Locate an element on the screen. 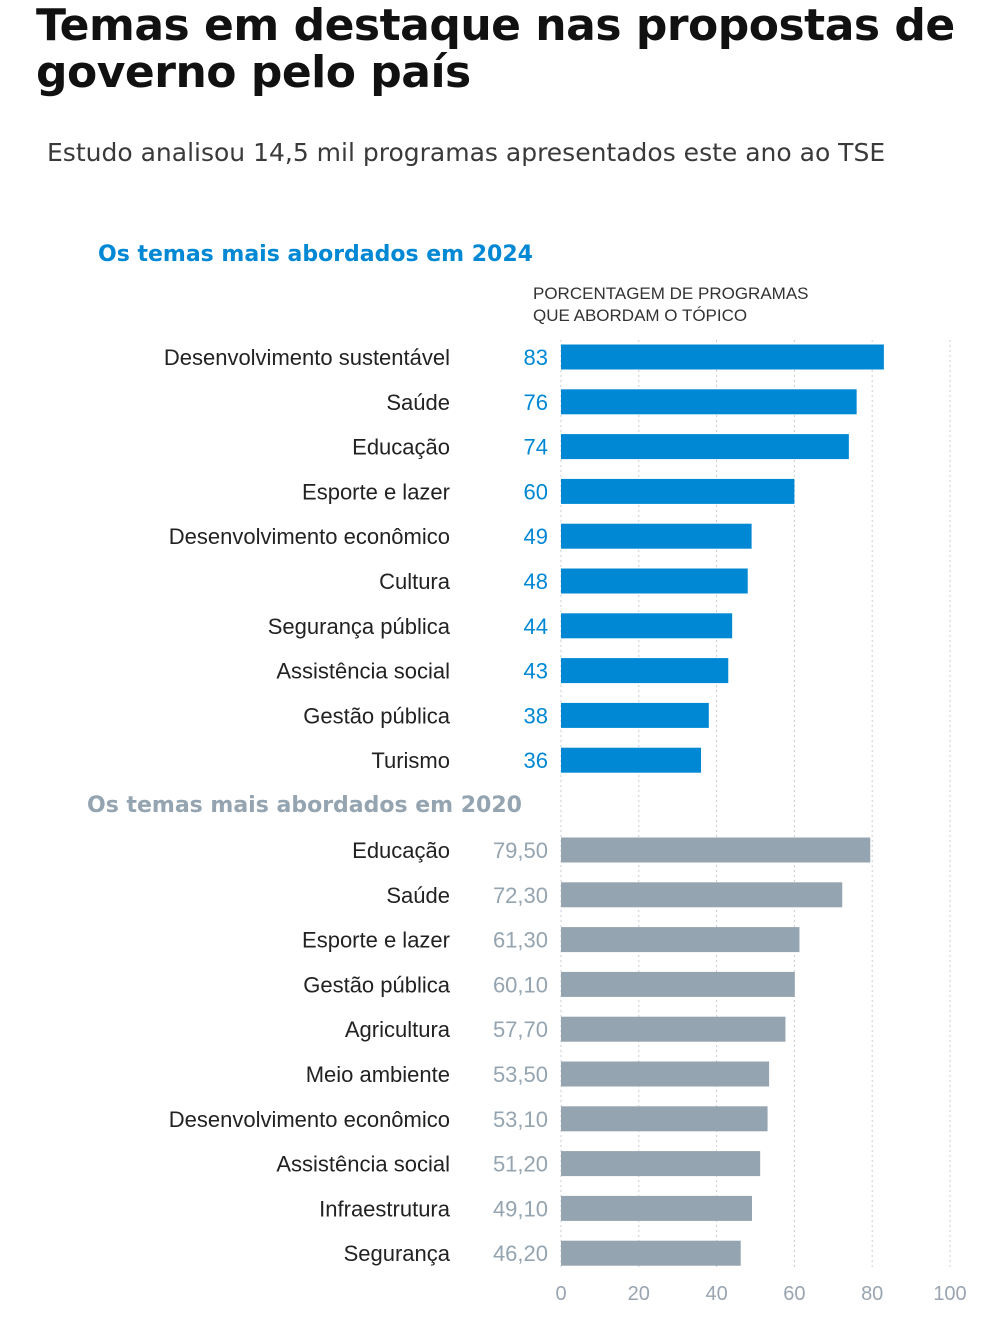 The image size is (984, 1333). value-label-2024: 43 is located at coordinates (536, 671).